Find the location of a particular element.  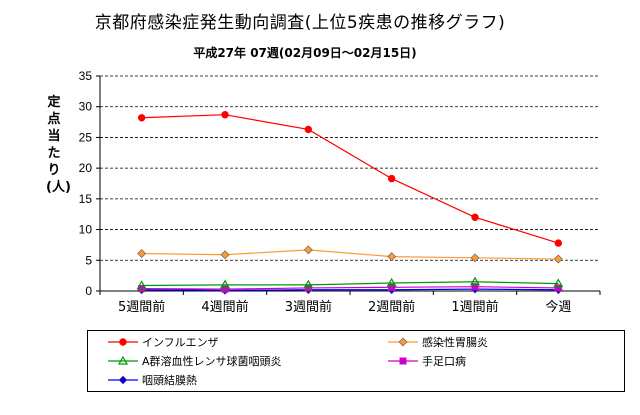

chart-title: 京都府感染症発生動向調査(上位5疾患の推移グラフ) is located at coordinates (300, 23).